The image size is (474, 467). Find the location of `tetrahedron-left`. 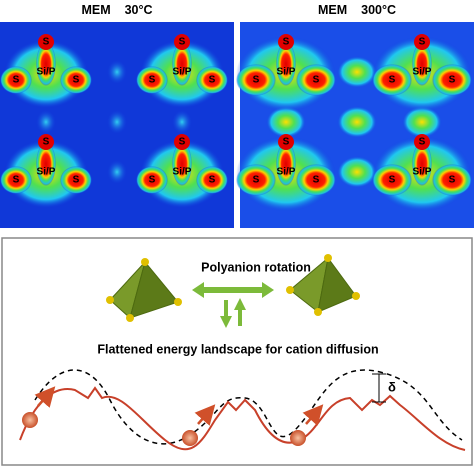

tetrahedron-left is located at coordinates (144, 290).